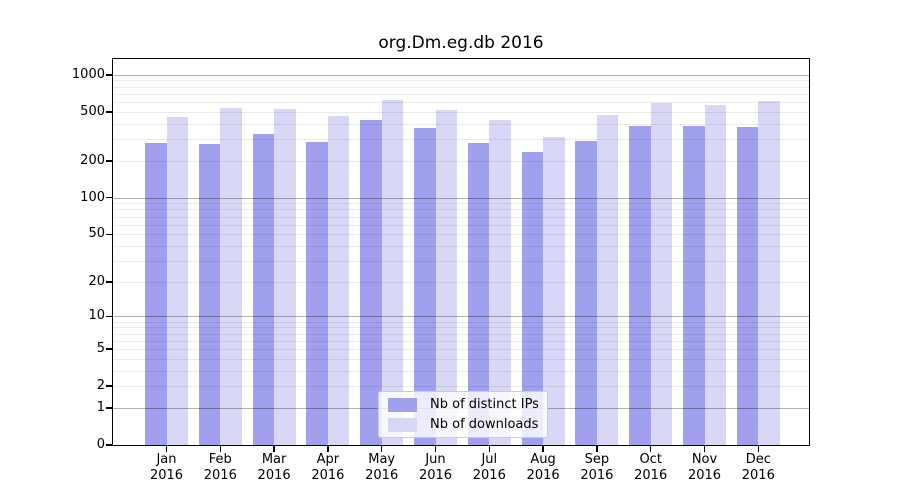 The width and height of the screenshot is (900, 500). What do you see at coordinates (96, 234) in the screenshot?
I see `y-tick-label: 50` at bounding box center [96, 234].